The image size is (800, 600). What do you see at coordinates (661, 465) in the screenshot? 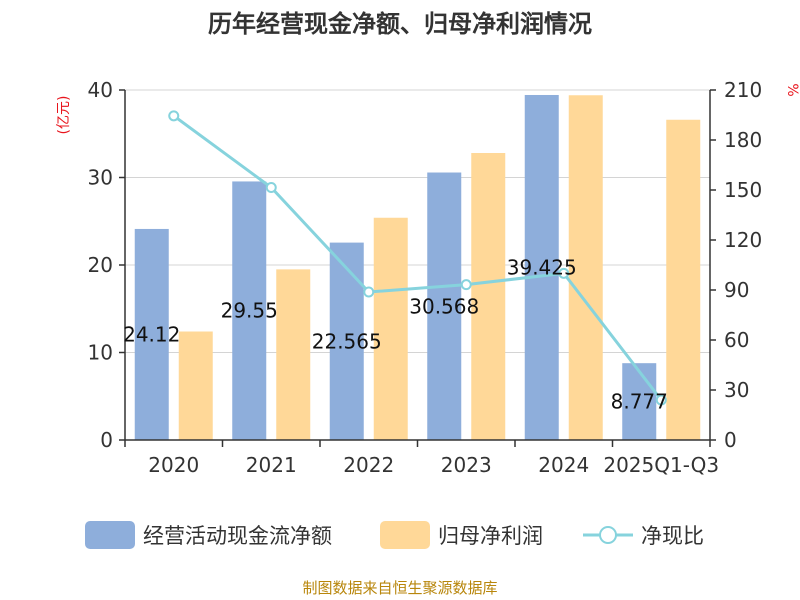
I see `x-tick-label: 2025Q1-Q3` at bounding box center [661, 465].